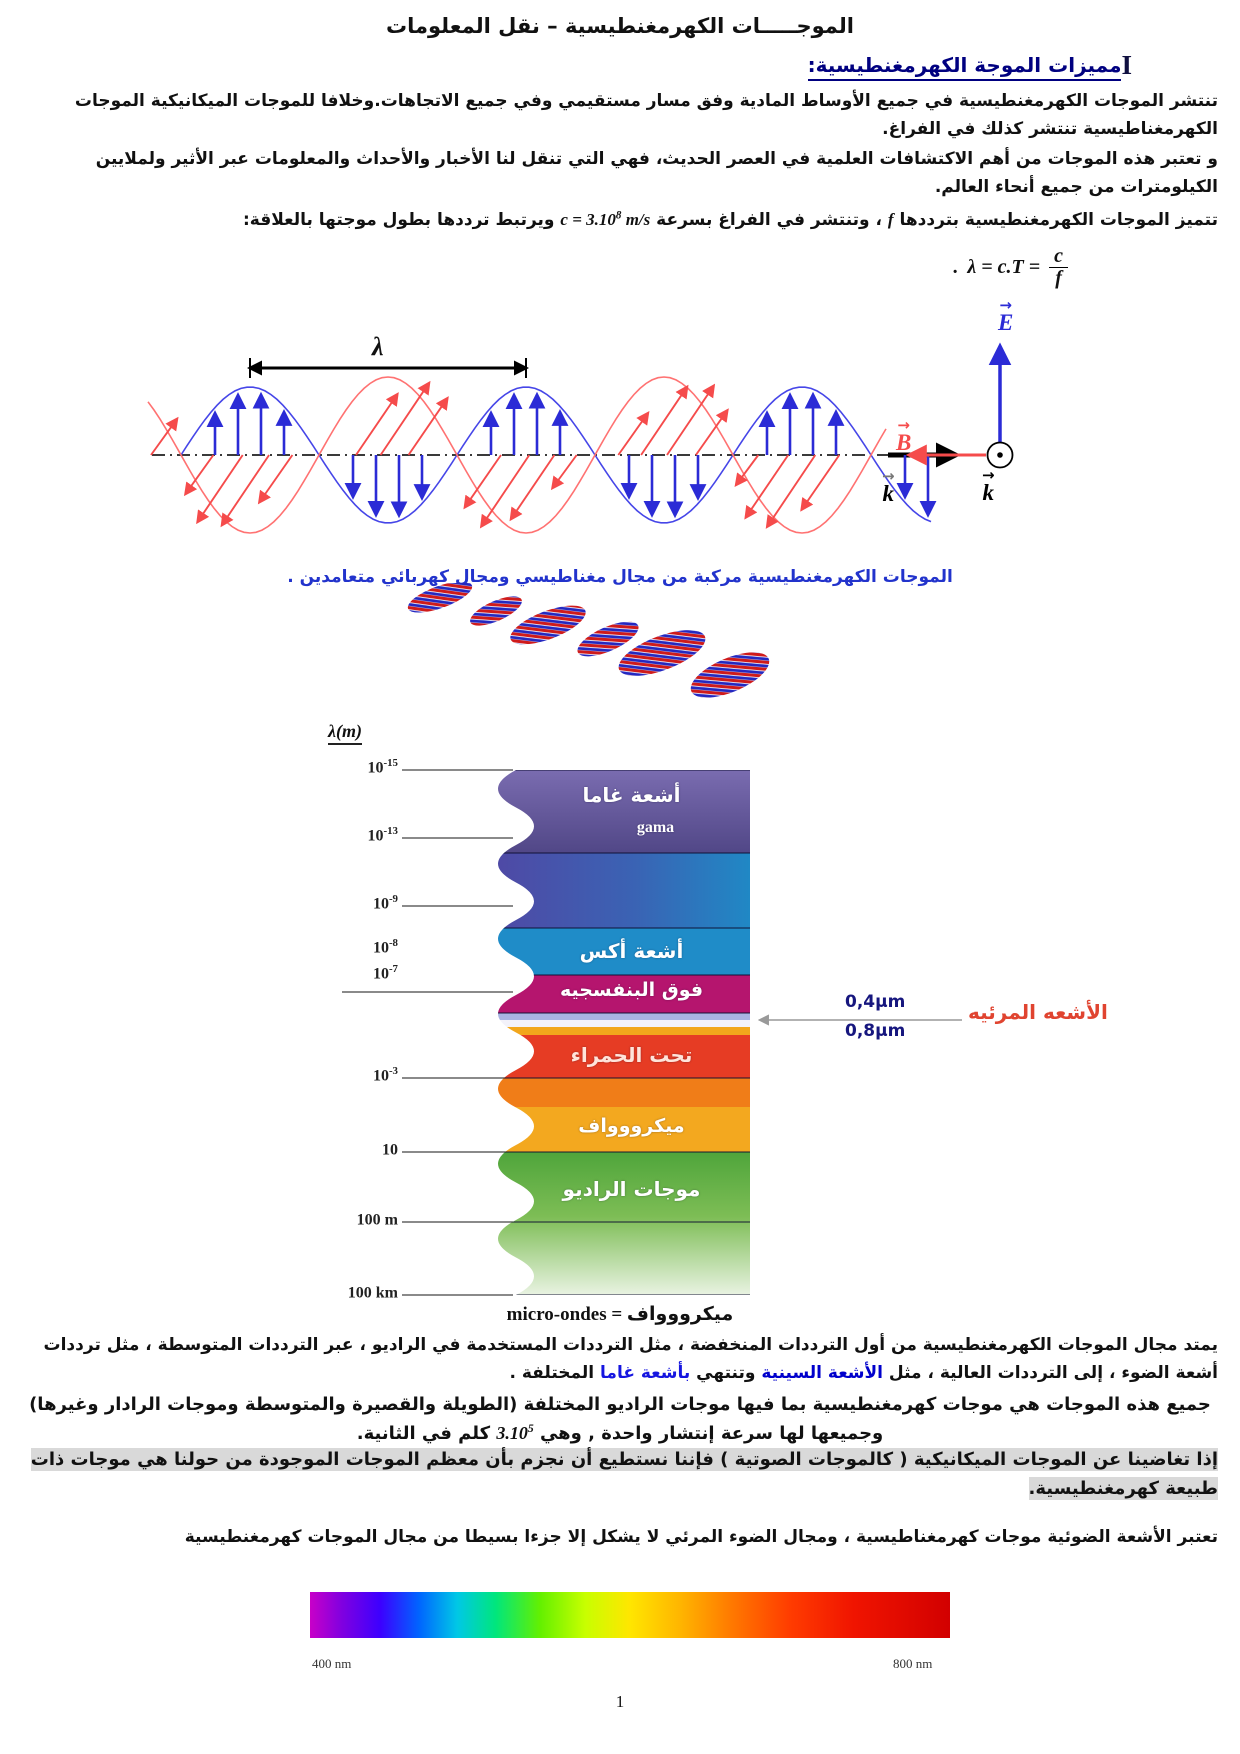 The height and width of the screenshot is (1754, 1240). Describe the element at coordinates (631, 1189) in the screenshot. I see `radio-waves-label: موجات الراديو` at that location.